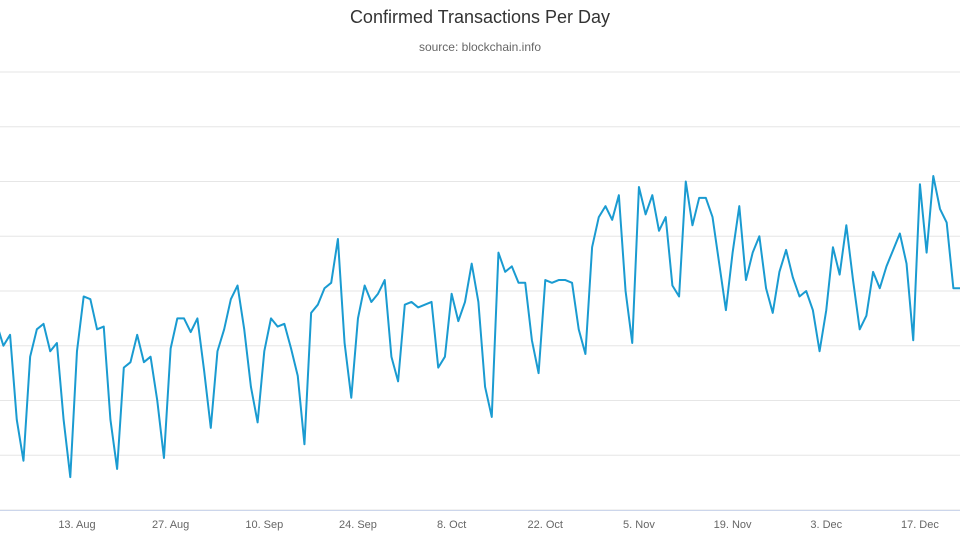  I want to click on x-tick-label: 22. Oct, so click(545, 525).